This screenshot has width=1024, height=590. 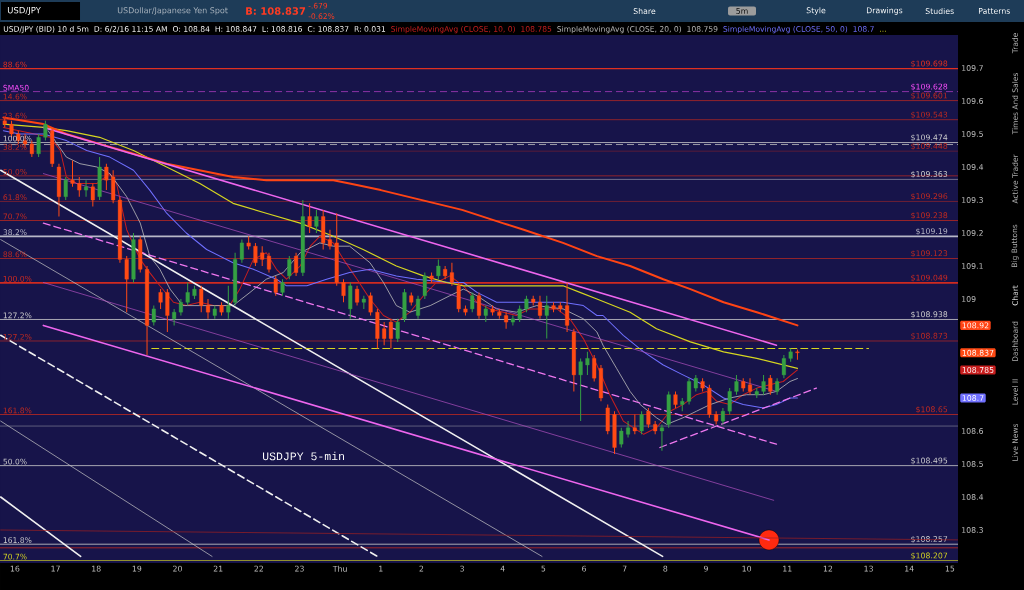 I want to click on annotation: USDJPY 5-min, so click(x=303, y=456).